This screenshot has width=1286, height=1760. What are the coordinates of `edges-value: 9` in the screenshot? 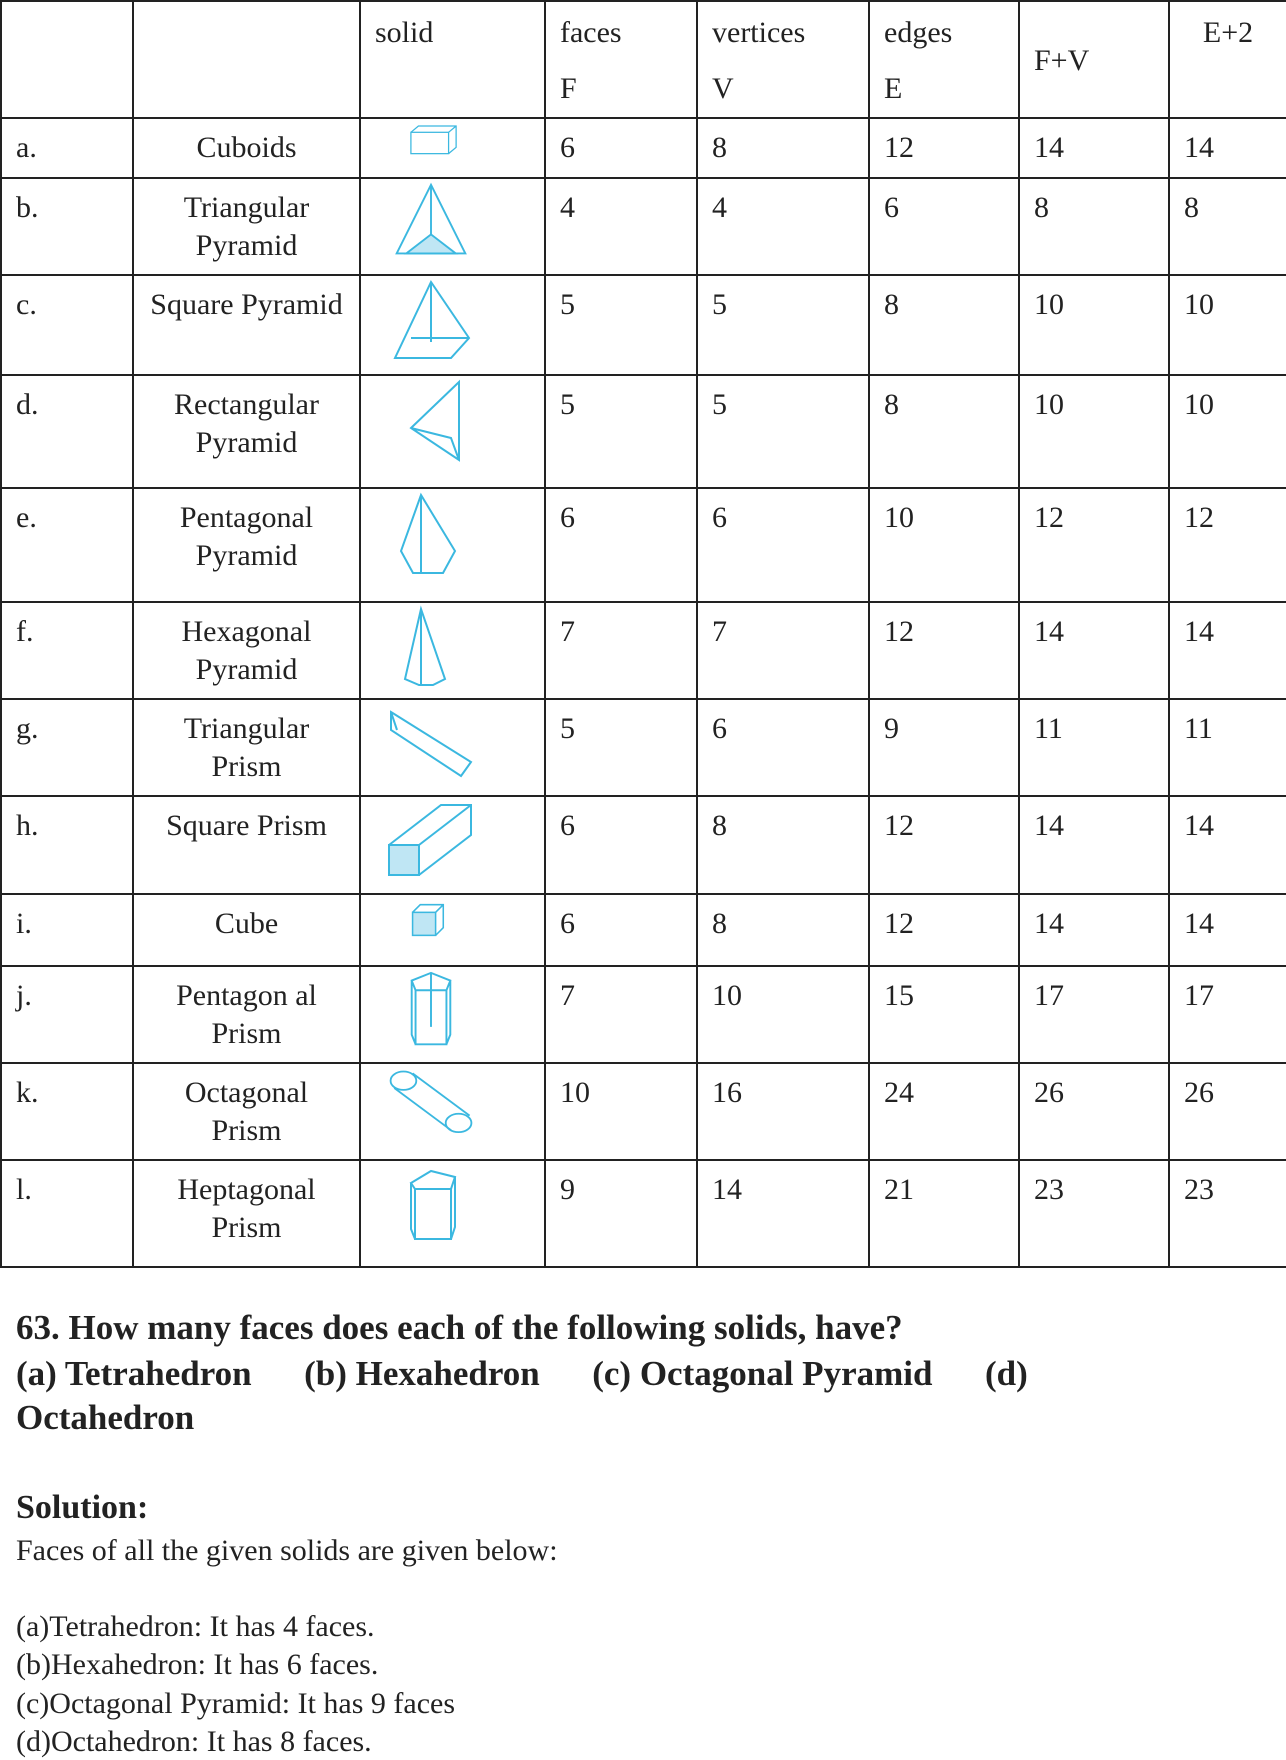 It's located at (944, 747).